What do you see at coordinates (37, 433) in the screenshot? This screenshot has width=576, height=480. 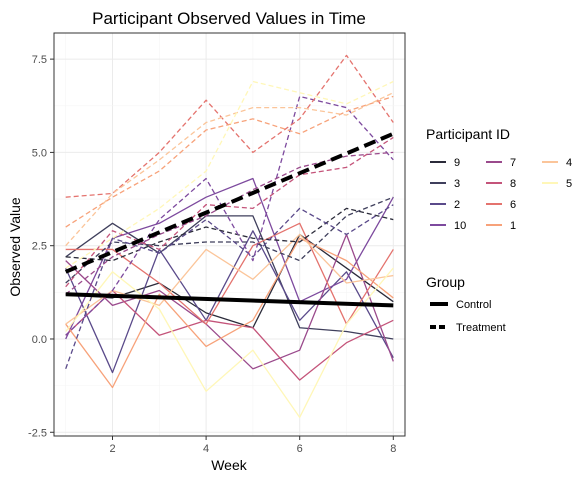 I see `y-tick-label: -2.5` at bounding box center [37, 433].